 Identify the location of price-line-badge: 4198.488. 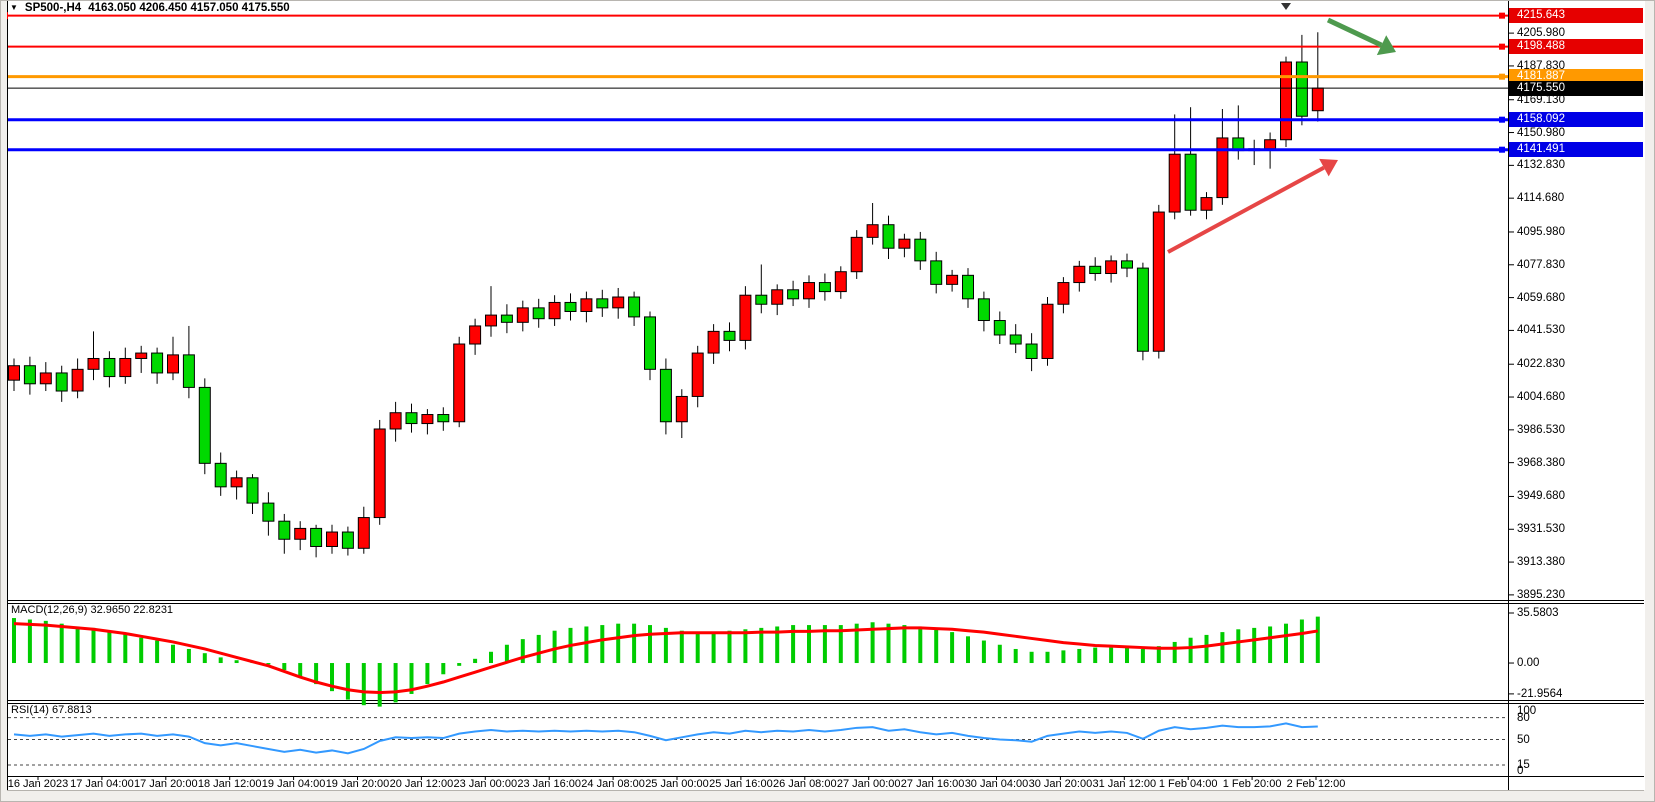
(1576, 47).